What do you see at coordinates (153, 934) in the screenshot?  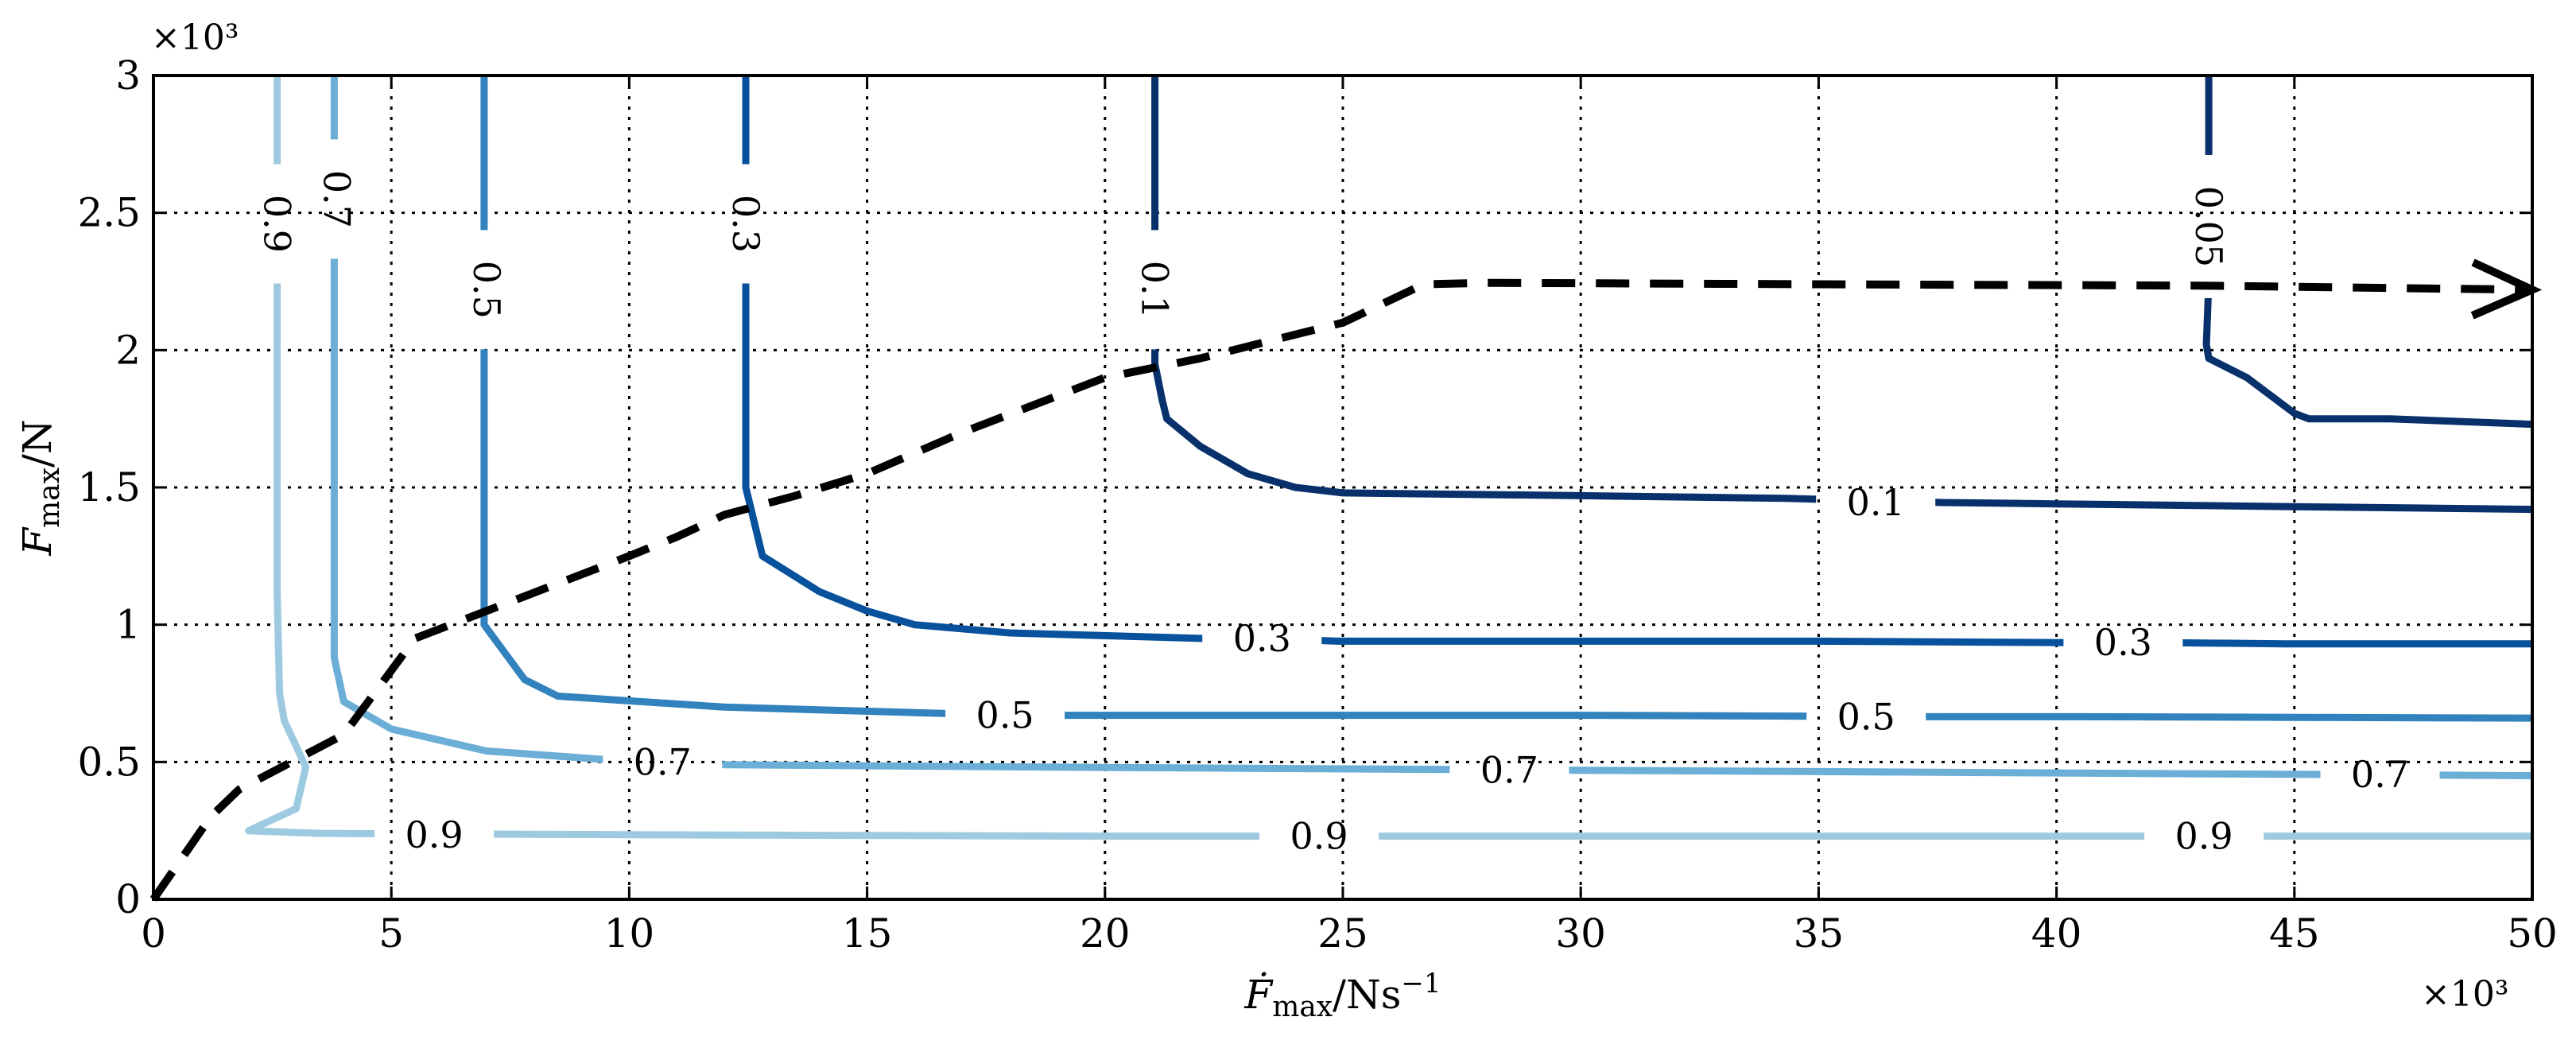 I see `x-tick-label: 0` at bounding box center [153, 934].